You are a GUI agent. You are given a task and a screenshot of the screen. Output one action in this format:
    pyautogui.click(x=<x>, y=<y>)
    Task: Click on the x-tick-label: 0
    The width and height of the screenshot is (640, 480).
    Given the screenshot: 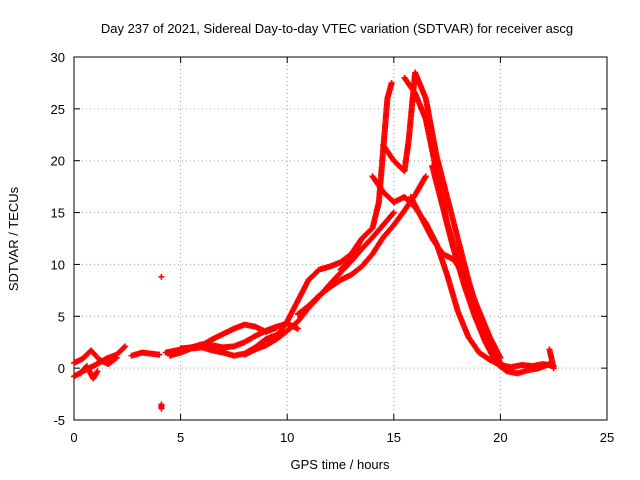 What is the action you would take?
    pyautogui.click(x=73, y=437)
    